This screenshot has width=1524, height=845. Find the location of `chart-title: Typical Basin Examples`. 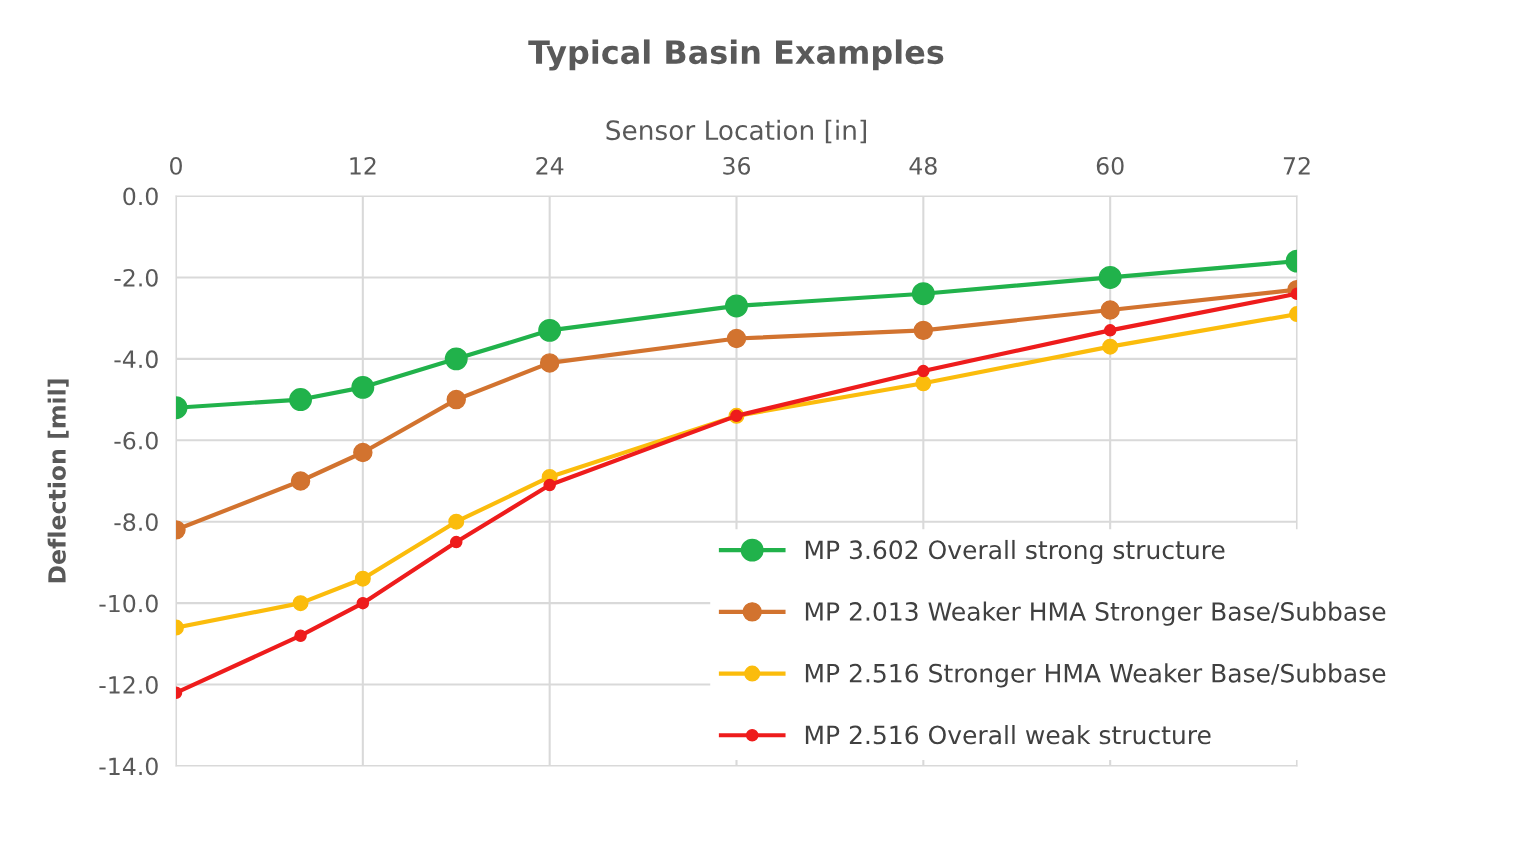

chart-title: Typical Basin Examples is located at coordinates (736, 55).